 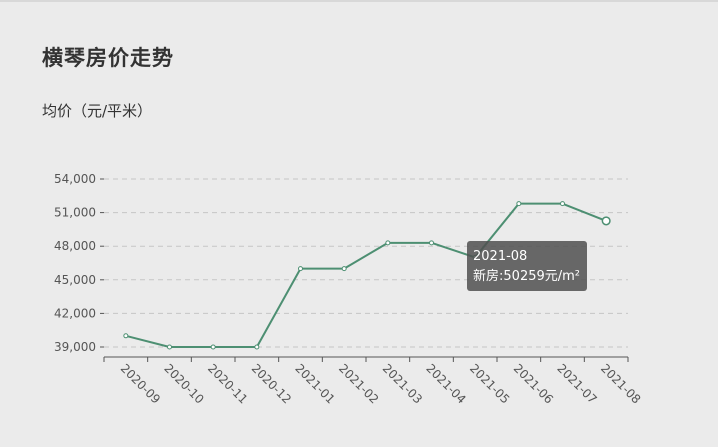 I want to click on y-axis-unit-label: 均价（元/平米）, so click(x=97, y=111).